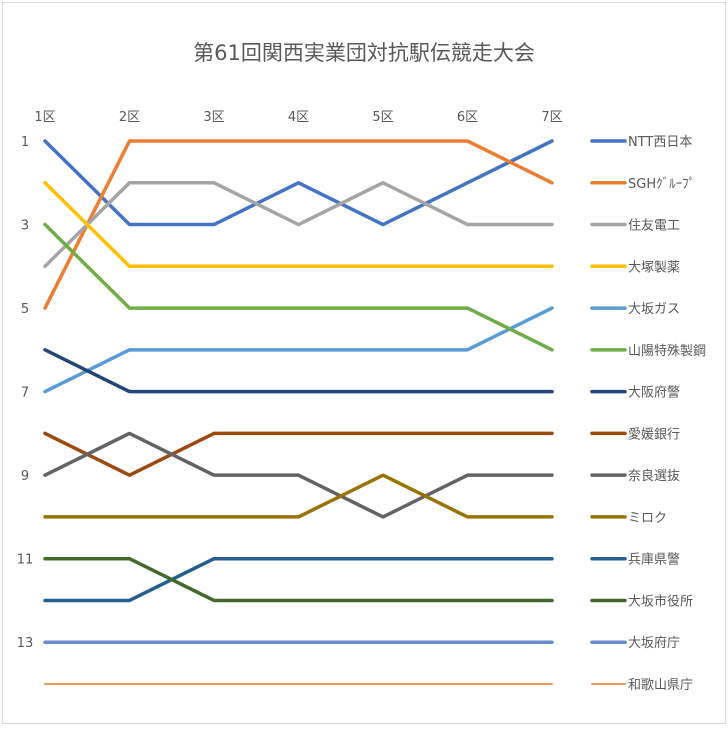 The height and width of the screenshot is (734, 728). What do you see at coordinates (647, 518) in the screenshot?
I see `legend-label: ミロク` at bounding box center [647, 518].